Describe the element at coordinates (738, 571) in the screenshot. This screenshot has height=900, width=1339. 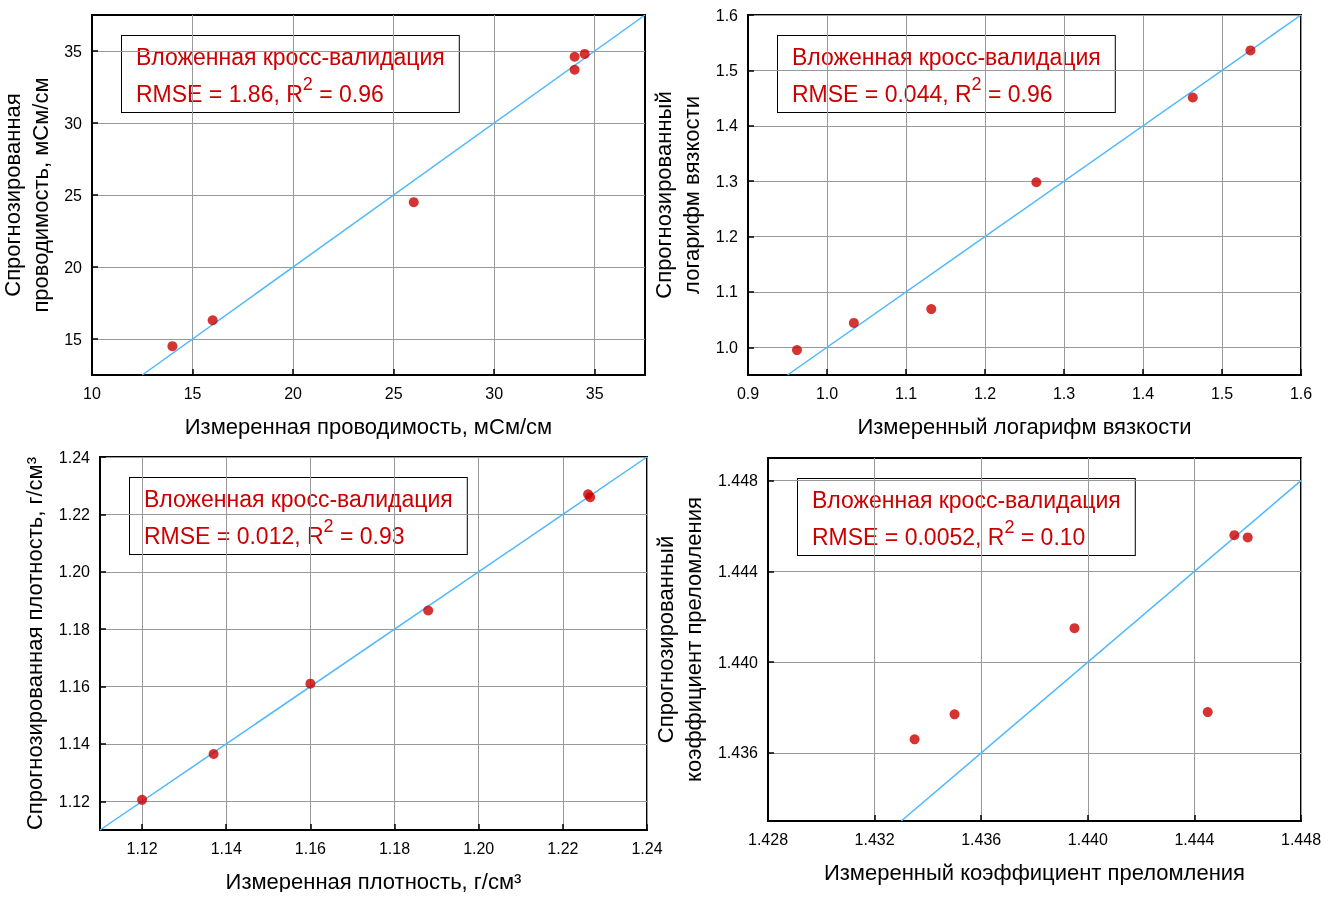
I see `y-tick-label: 1.444` at that location.